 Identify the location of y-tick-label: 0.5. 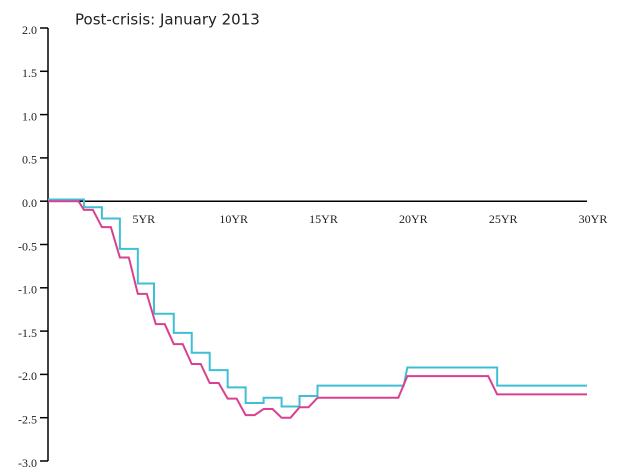
(29, 160).